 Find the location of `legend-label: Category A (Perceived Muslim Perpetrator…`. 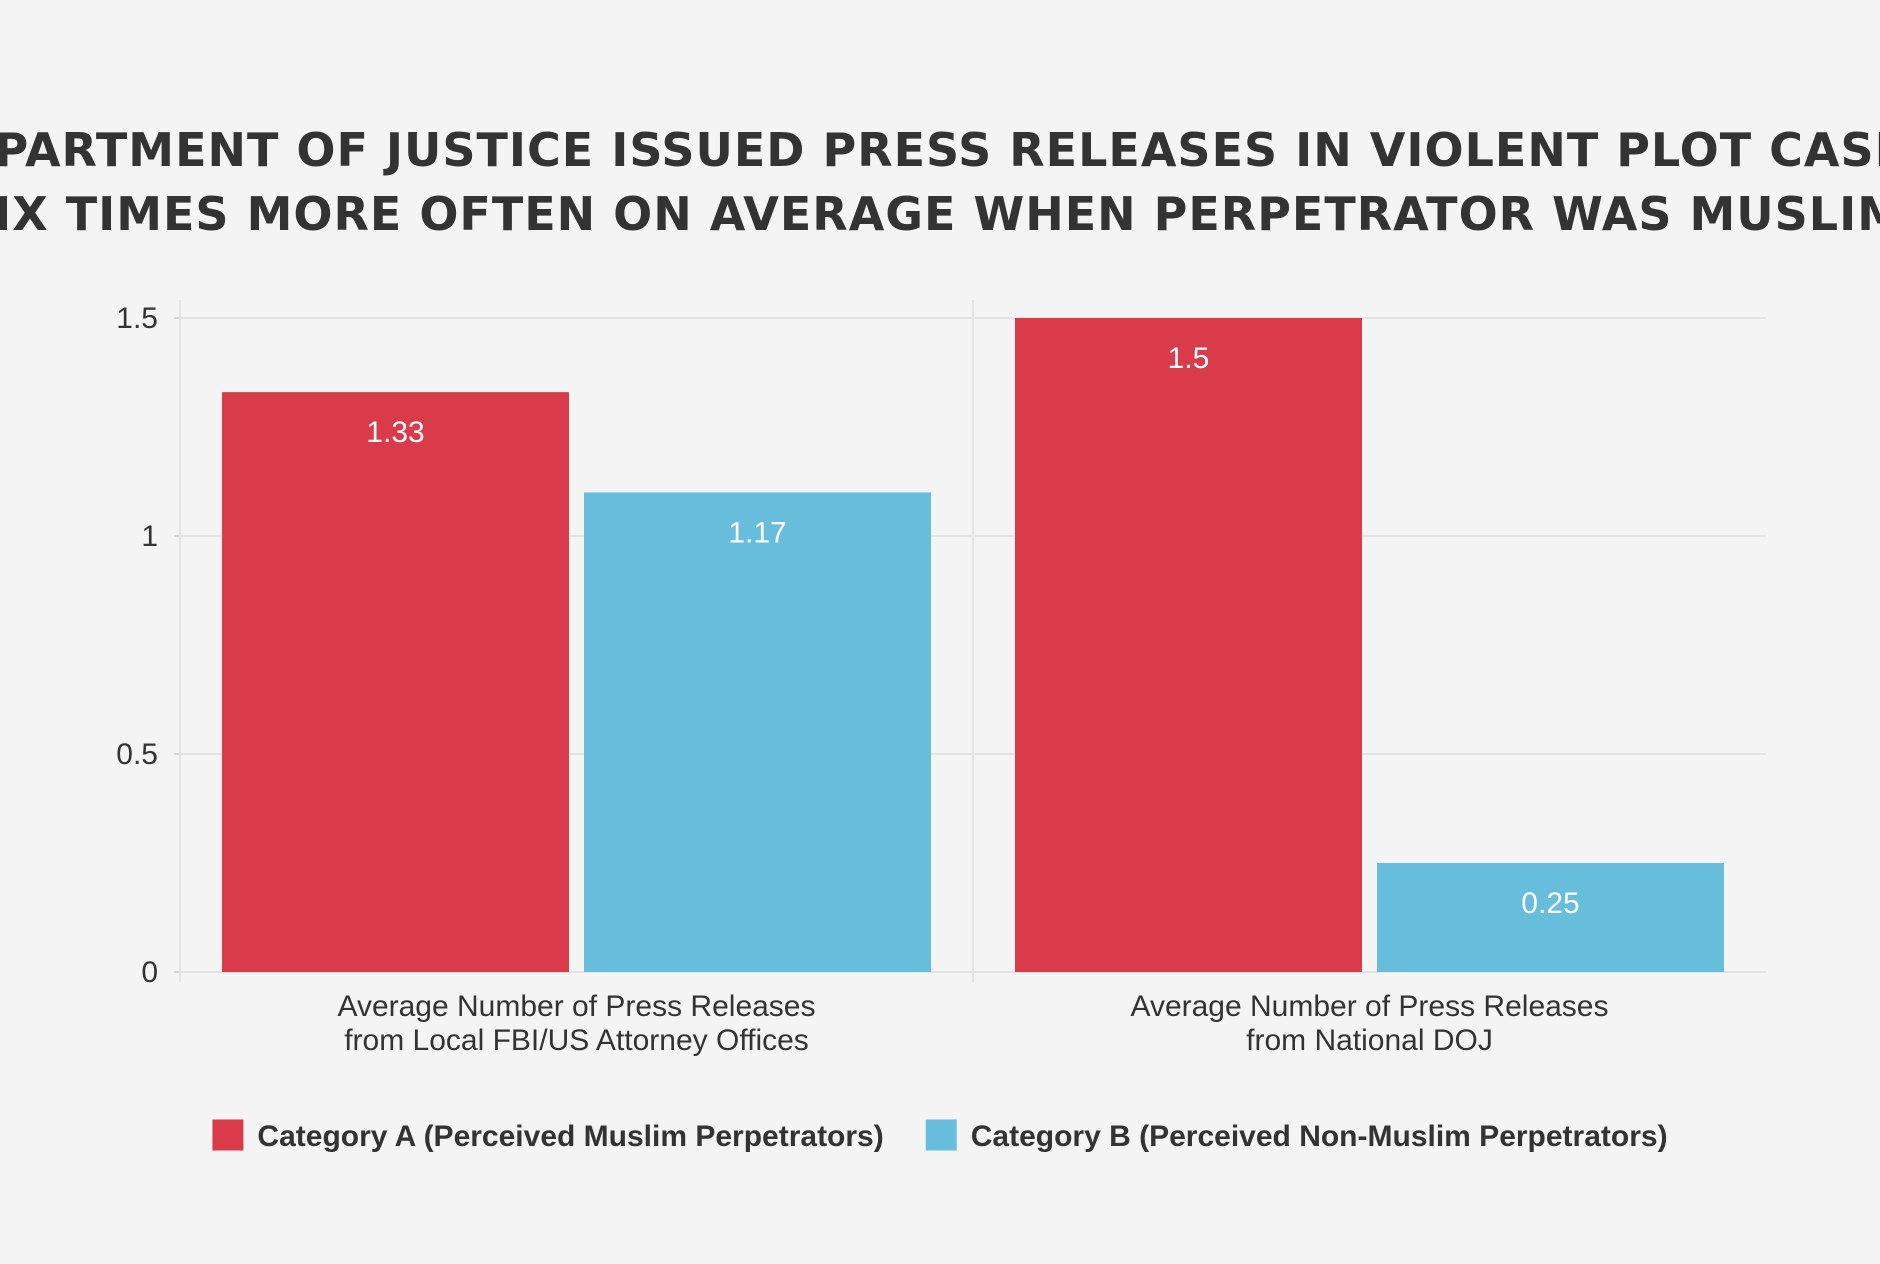

legend-label: Category A (Perceived Muslim Perpetrator… is located at coordinates (570, 1136).